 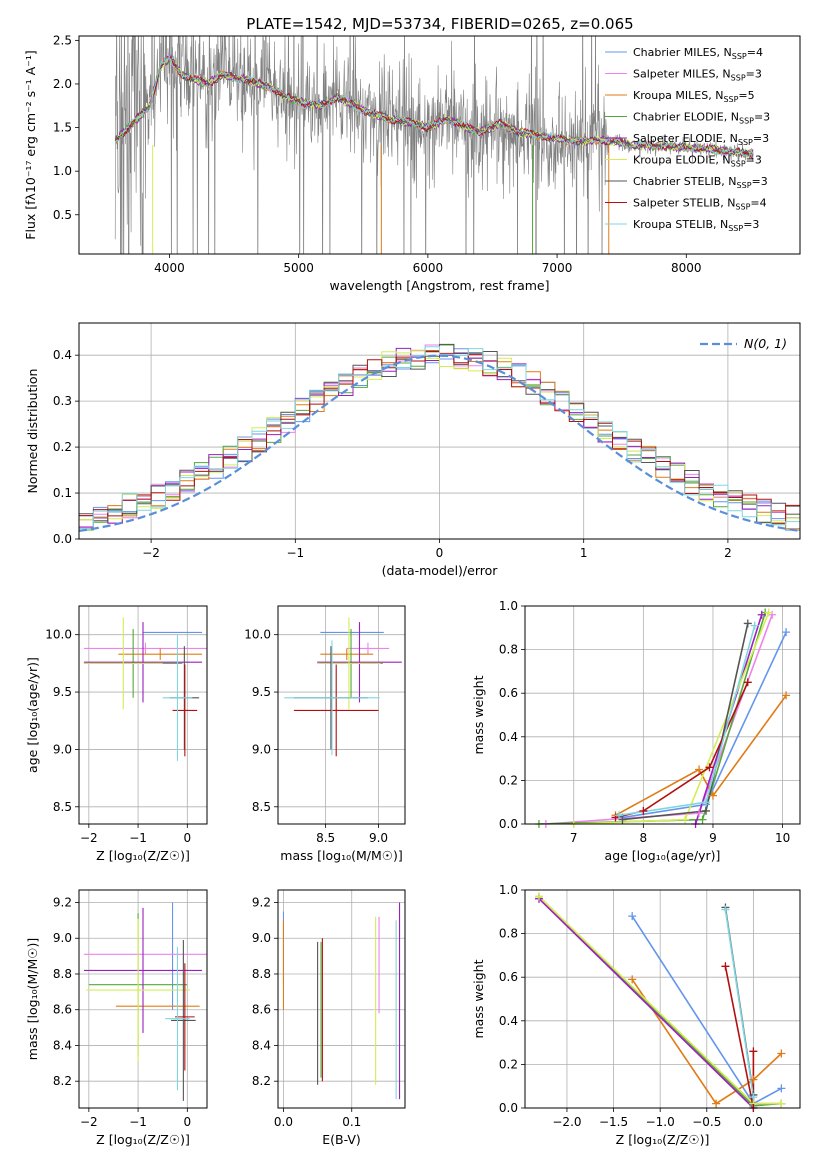 What do you see at coordinates (557, 268) in the screenshot?
I see `x-tick-label: 7000` at bounding box center [557, 268].